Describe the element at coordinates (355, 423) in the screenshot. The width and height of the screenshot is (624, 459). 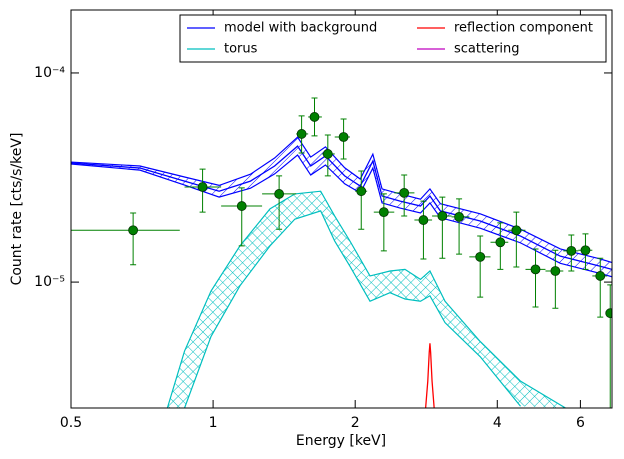
I see `x-tick-label: 2` at that location.